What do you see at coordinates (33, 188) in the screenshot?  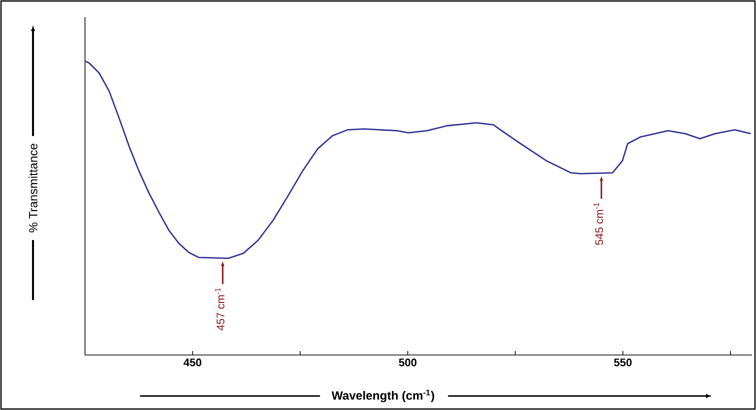 I see `y-axis-title: % Transmittance` at bounding box center [33, 188].